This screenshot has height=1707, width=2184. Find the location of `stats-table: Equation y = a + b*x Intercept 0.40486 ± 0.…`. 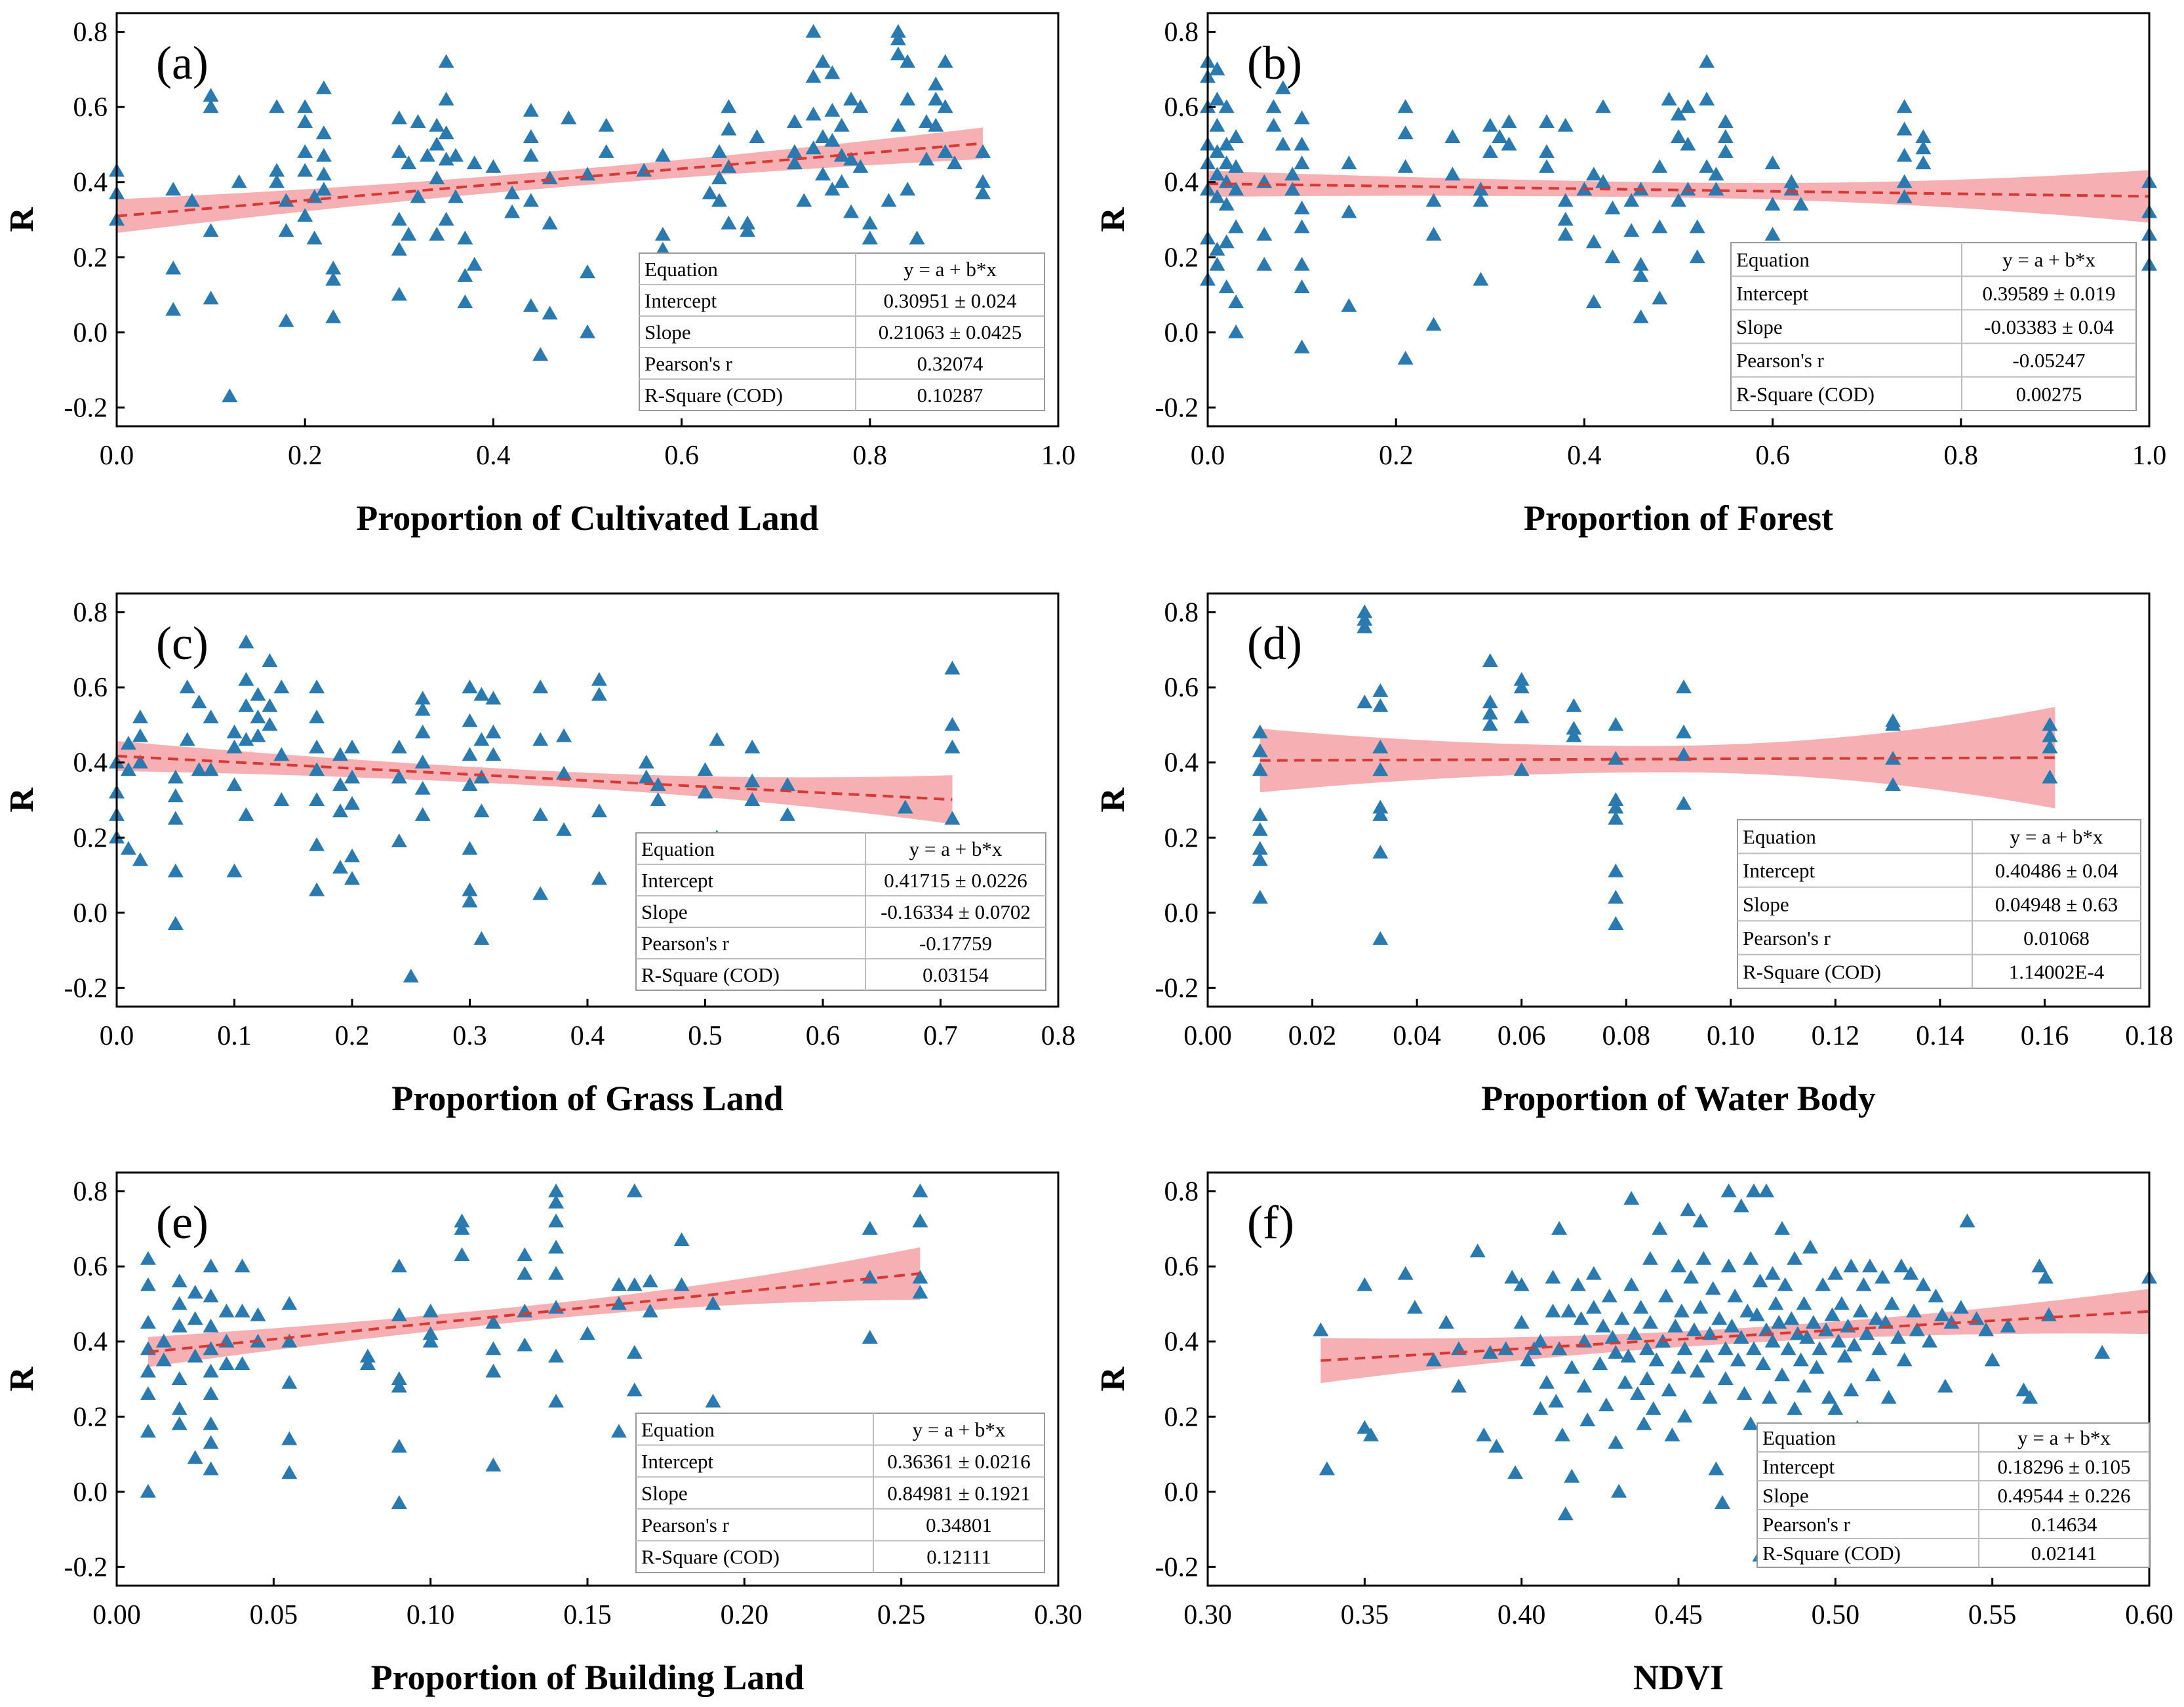

stats-table: Equation y = a + b*x Intercept 0.40486 ± 0.… is located at coordinates (1939, 904).